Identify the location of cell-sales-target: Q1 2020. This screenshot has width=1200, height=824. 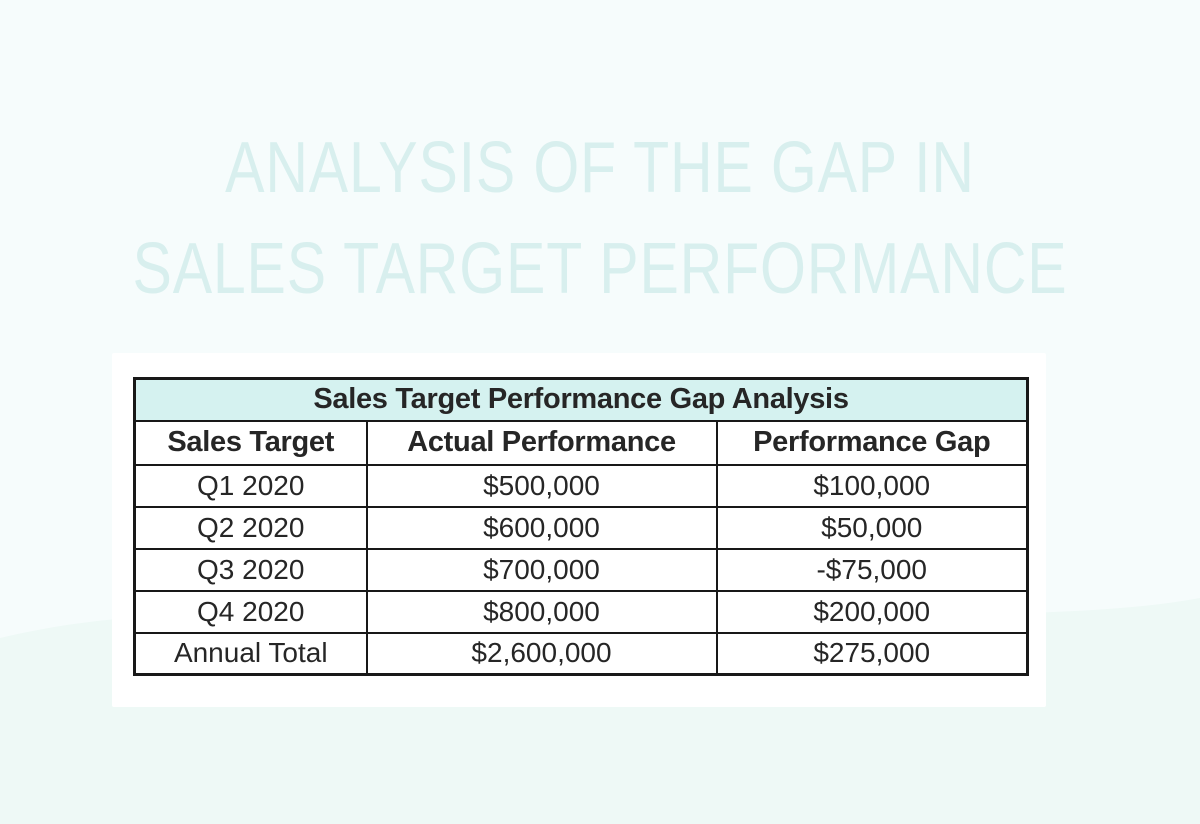
(250, 485).